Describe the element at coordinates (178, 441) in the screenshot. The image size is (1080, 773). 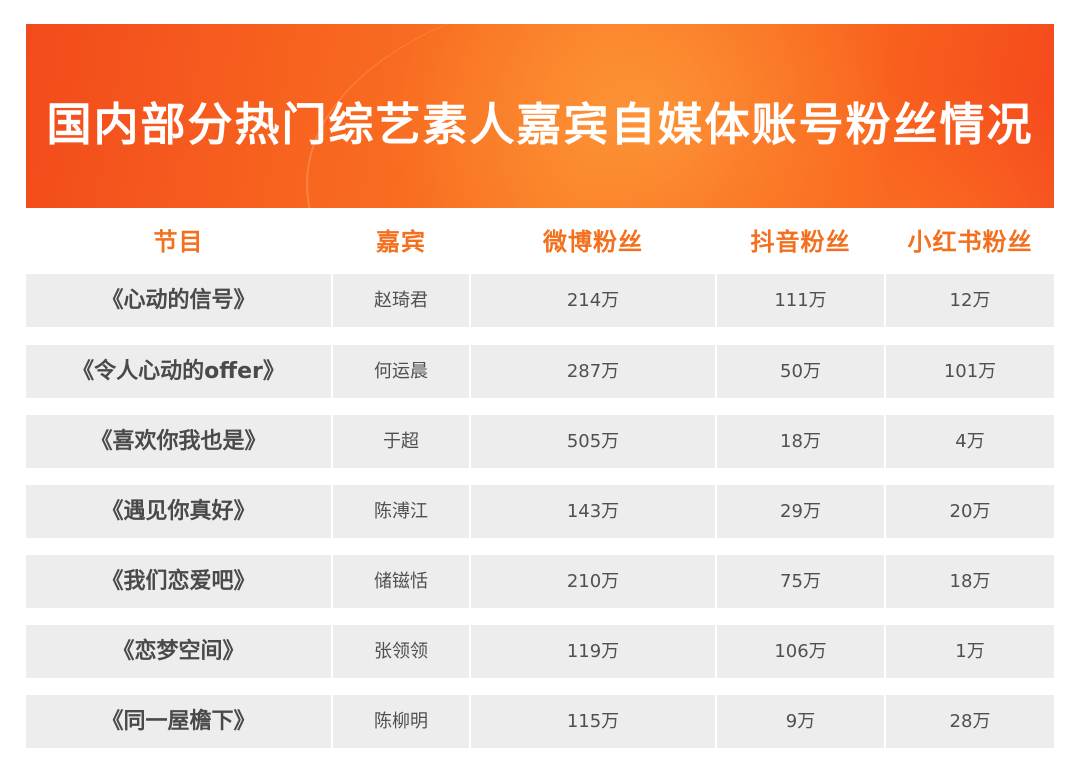
I see `cell-show: 《喜欢你我也是》` at that location.